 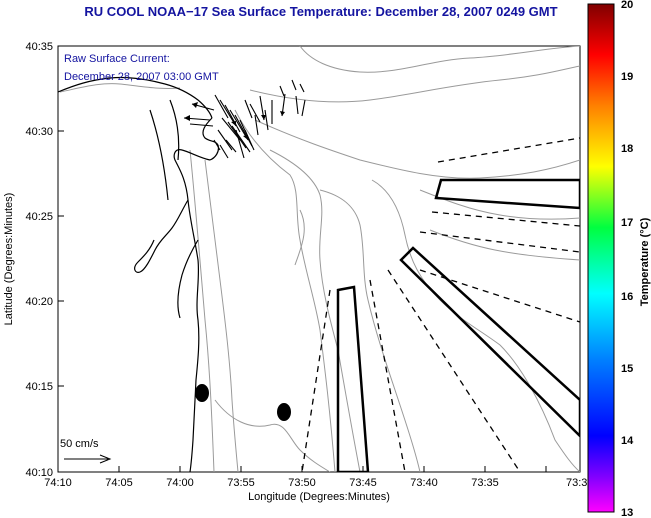 I want to click on colorbar-tick-label: 15, so click(x=627, y=369).